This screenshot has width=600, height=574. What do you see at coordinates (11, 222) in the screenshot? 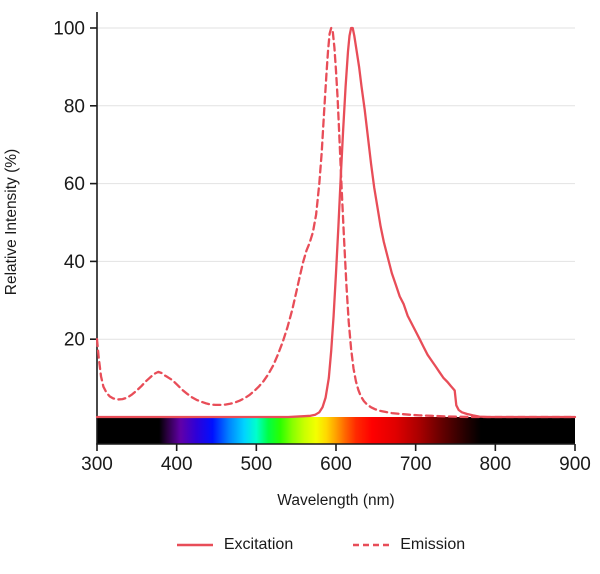
I see `y-axis-title: Relative Intensity (%)` at bounding box center [11, 222].